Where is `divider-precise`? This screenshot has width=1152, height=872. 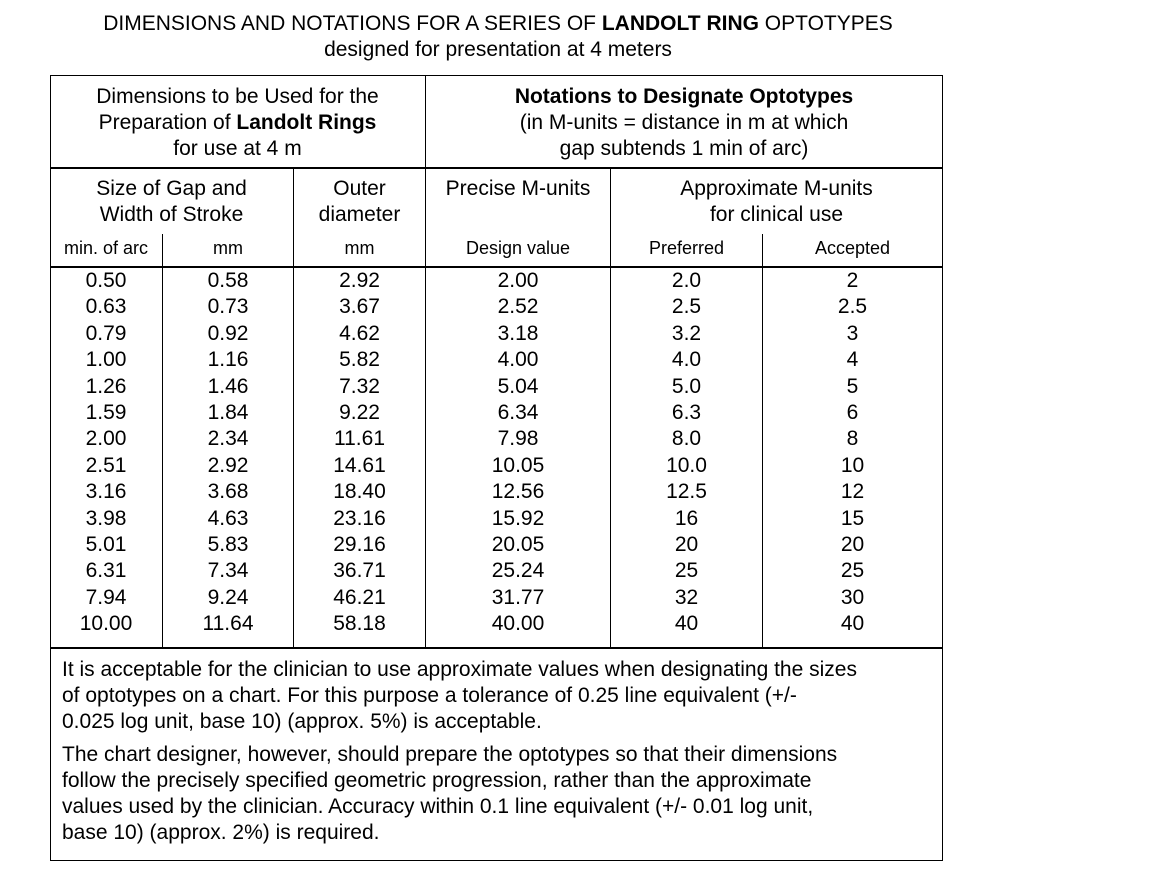 divider-precise is located at coordinates (610, 408).